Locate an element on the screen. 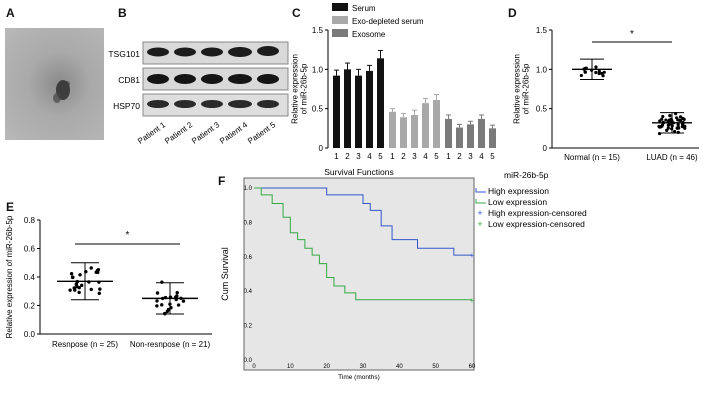  panel-label-b: B is located at coordinates (122, 13).